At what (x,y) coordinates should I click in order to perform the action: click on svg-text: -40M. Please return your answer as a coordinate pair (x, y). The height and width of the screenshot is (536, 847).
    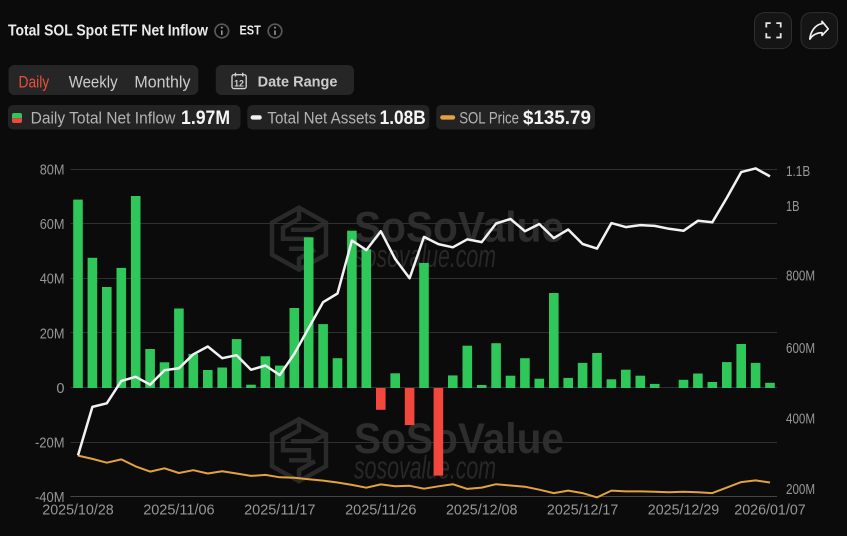
    Looking at the image, I should click on (50, 498).